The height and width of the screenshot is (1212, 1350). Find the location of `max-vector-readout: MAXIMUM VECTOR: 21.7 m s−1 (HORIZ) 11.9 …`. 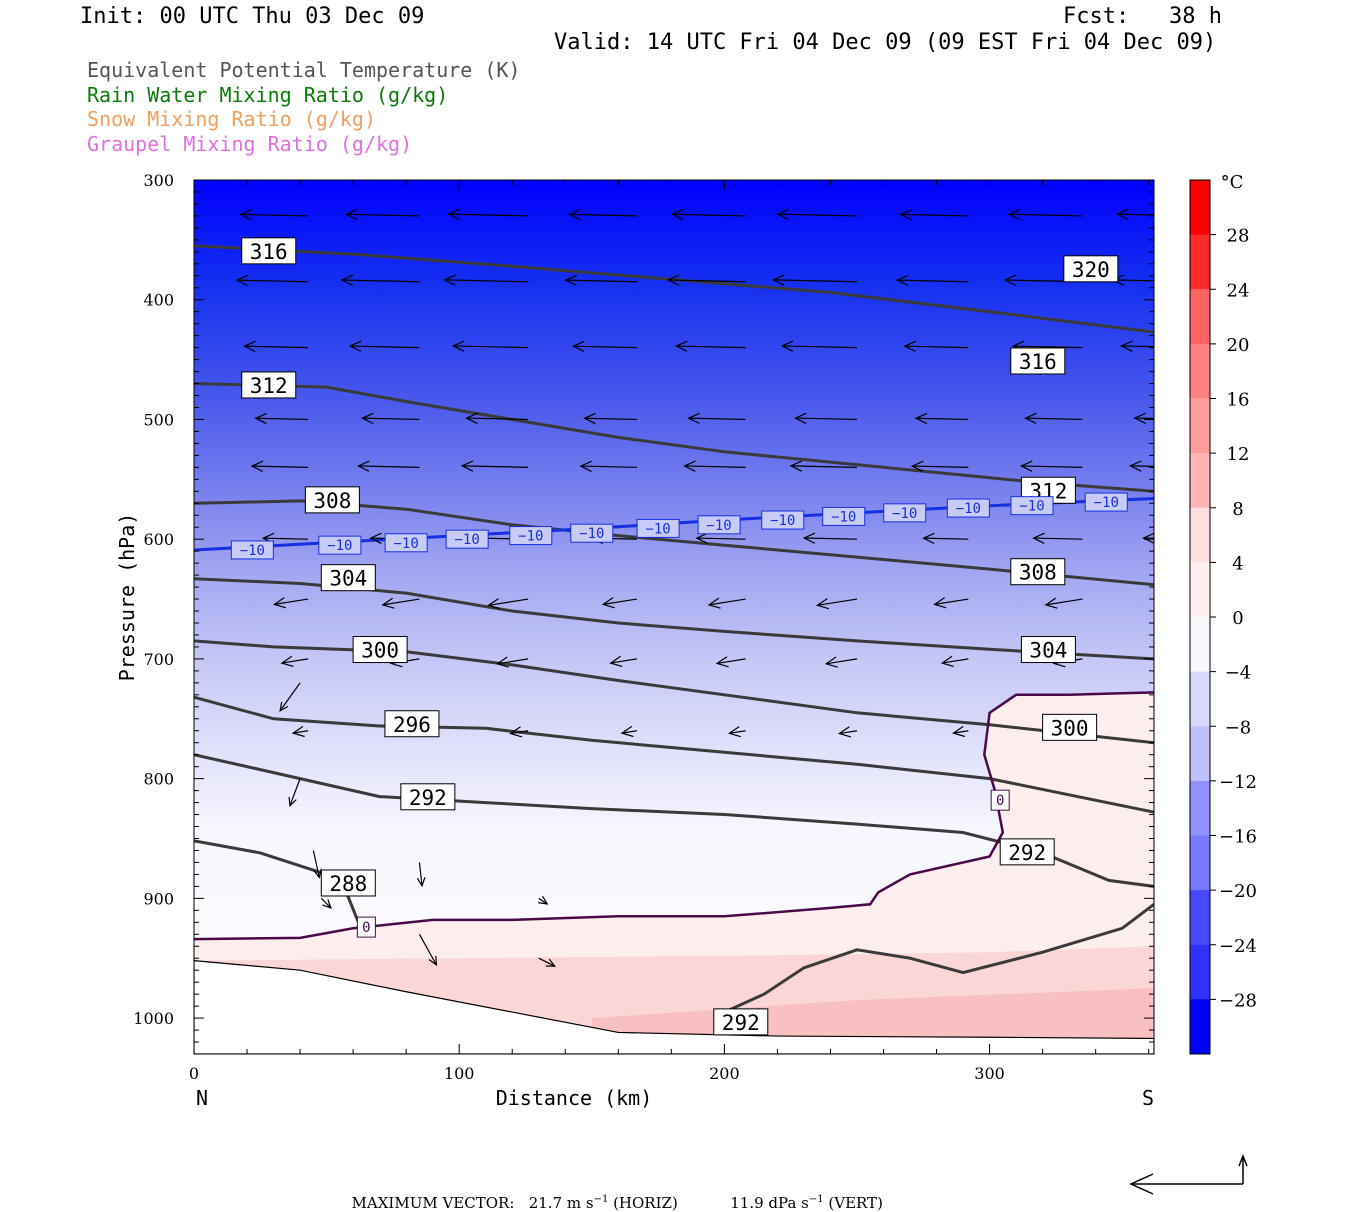

max-vector-readout: MAXIMUM VECTOR: 21.7 m s−1 (HORIZ) 11.9 … is located at coordinates (612, 1194).